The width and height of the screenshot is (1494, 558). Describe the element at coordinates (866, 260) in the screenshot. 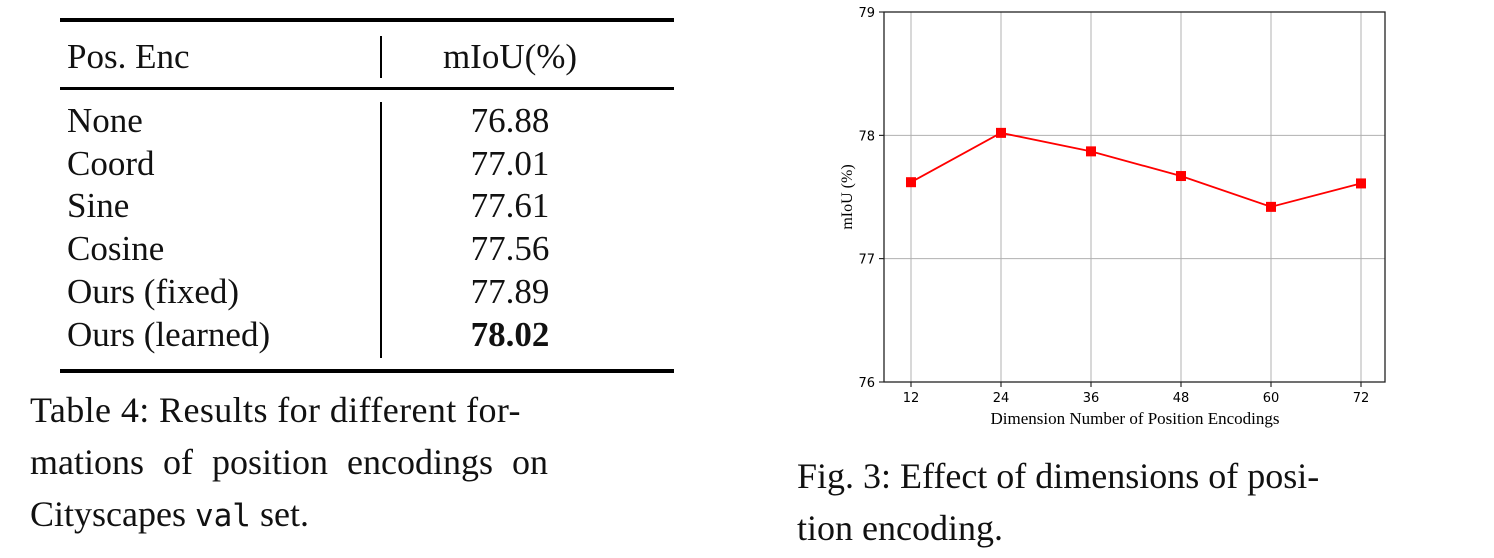

I see `y-tick-label: 77` at that location.